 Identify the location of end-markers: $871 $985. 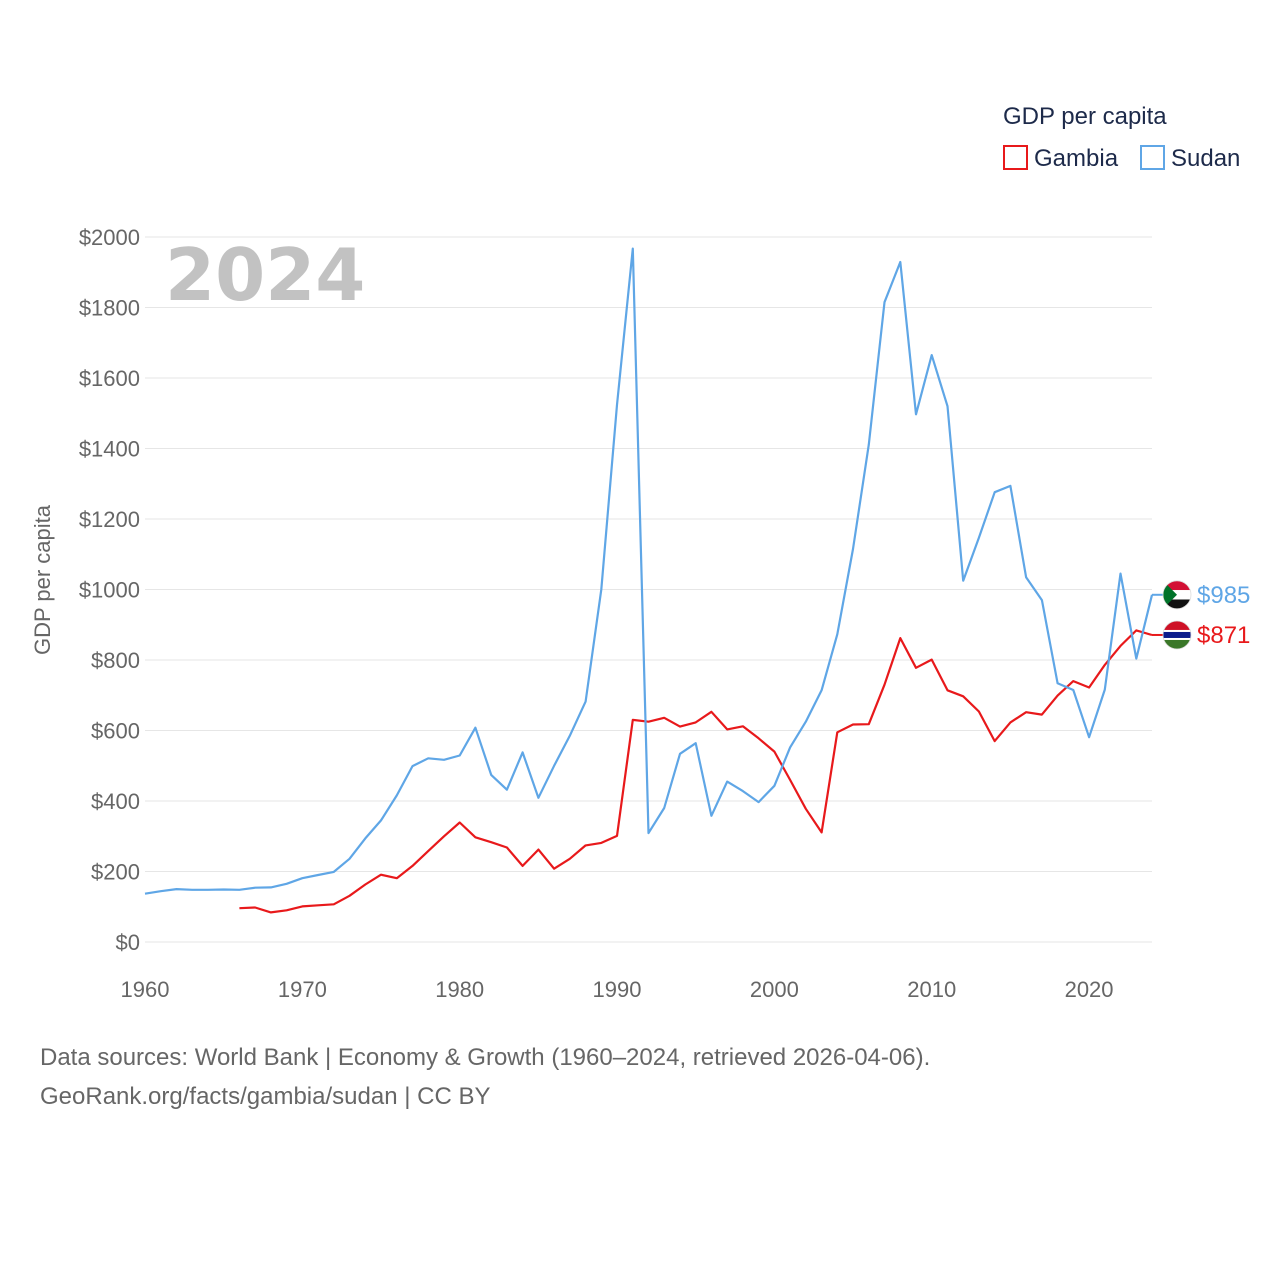
(1201, 615).